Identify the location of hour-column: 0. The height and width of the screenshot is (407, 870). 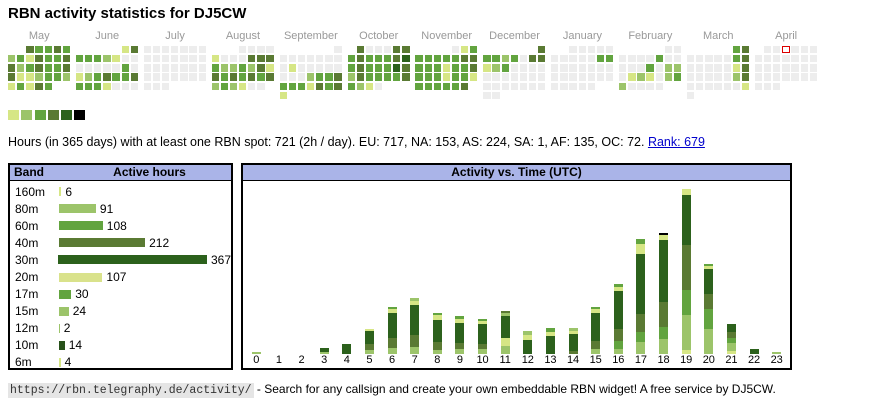
(256, 274).